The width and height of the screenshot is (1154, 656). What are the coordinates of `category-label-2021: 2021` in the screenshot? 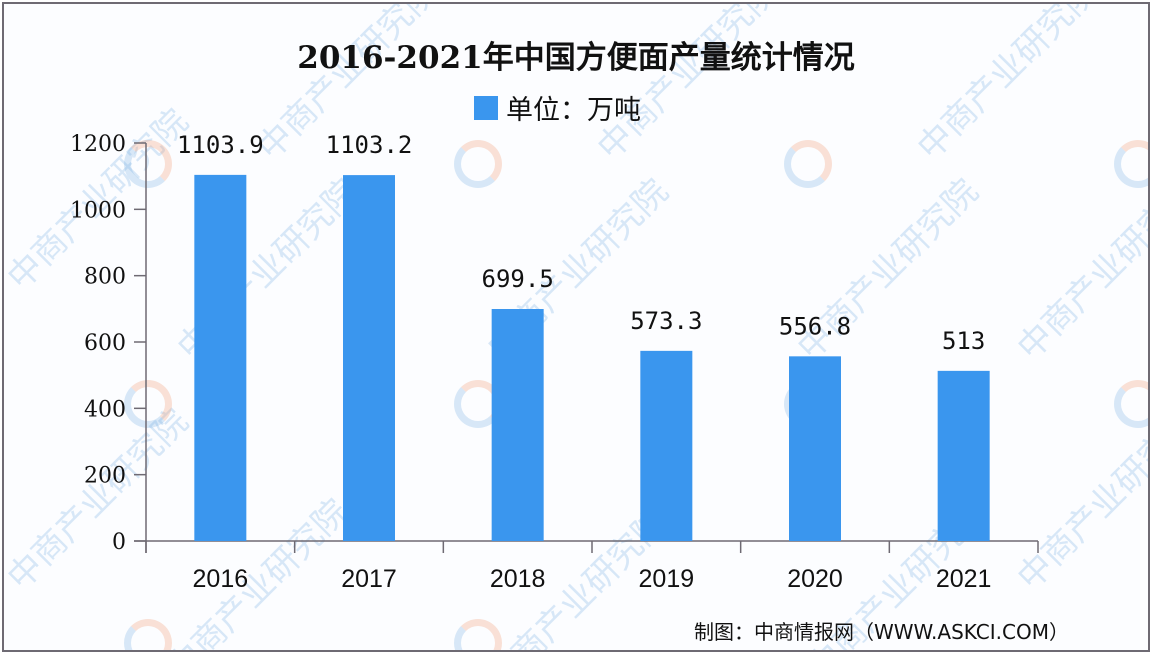 It's located at (964, 579).